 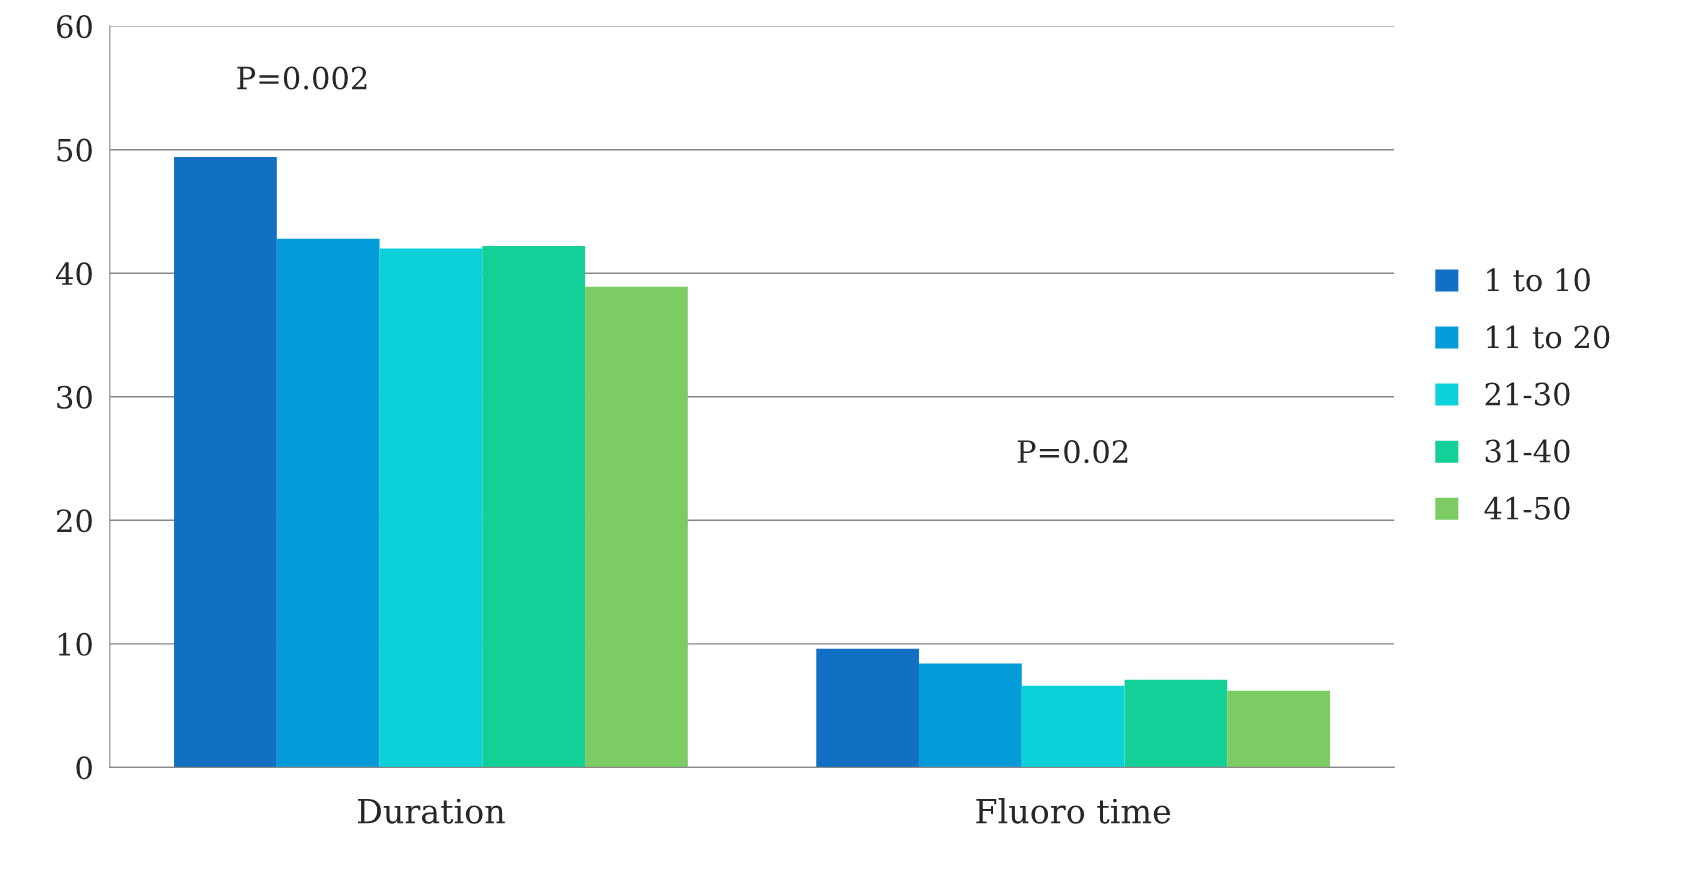 I want to click on y-tick-label: 40, so click(x=73, y=274).